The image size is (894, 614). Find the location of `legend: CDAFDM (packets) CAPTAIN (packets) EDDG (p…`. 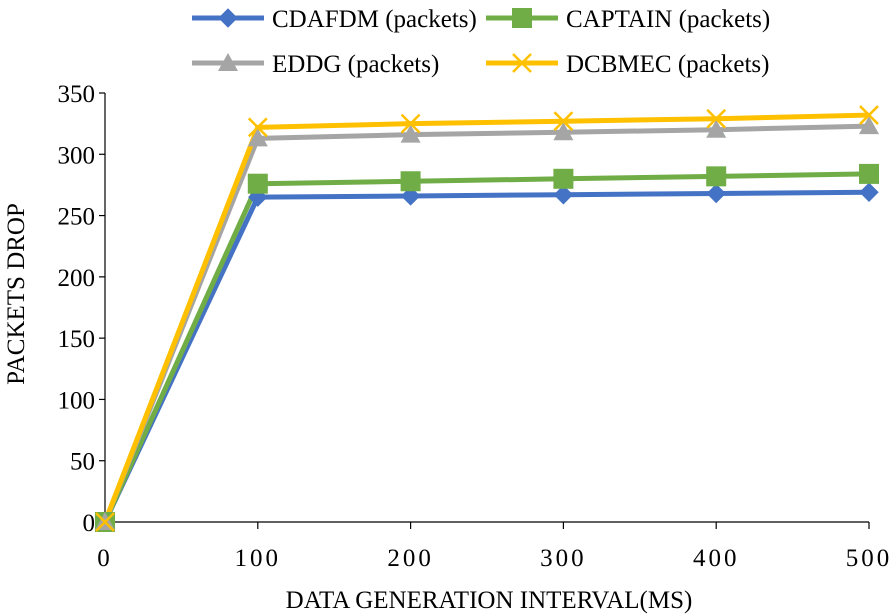

legend: CDAFDM (packets) CAPTAIN (packets) EDDG (p… is located at coordinates (481, 42).